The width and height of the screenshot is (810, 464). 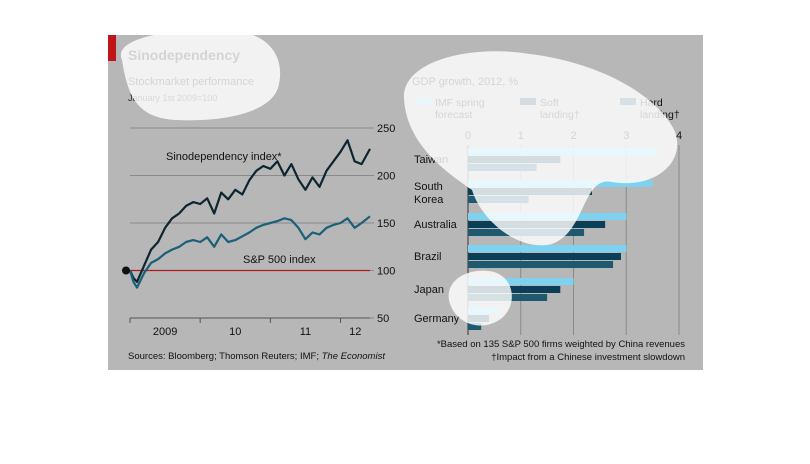 What do you see at coordinates (386, 272) in the screenshot?
I see `stock-y-tick-label: 100` at bounding box center [386, 272].